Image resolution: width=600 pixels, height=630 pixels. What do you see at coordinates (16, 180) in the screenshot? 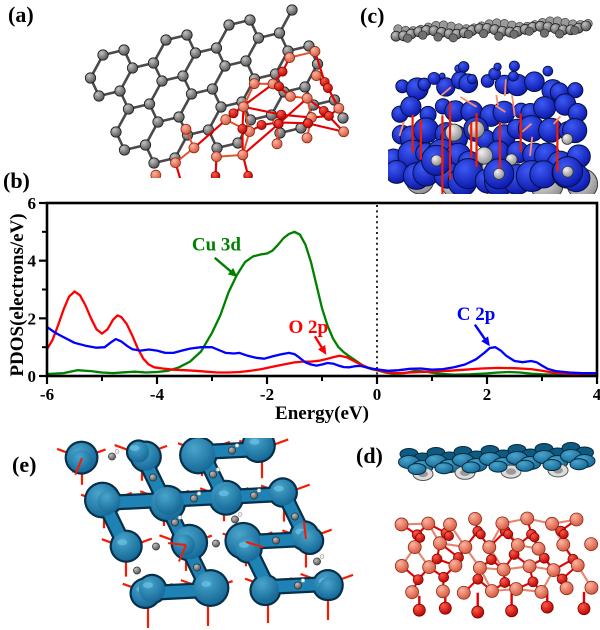
I see `panel-label-b: (b)` at bounding box center [16, 180].